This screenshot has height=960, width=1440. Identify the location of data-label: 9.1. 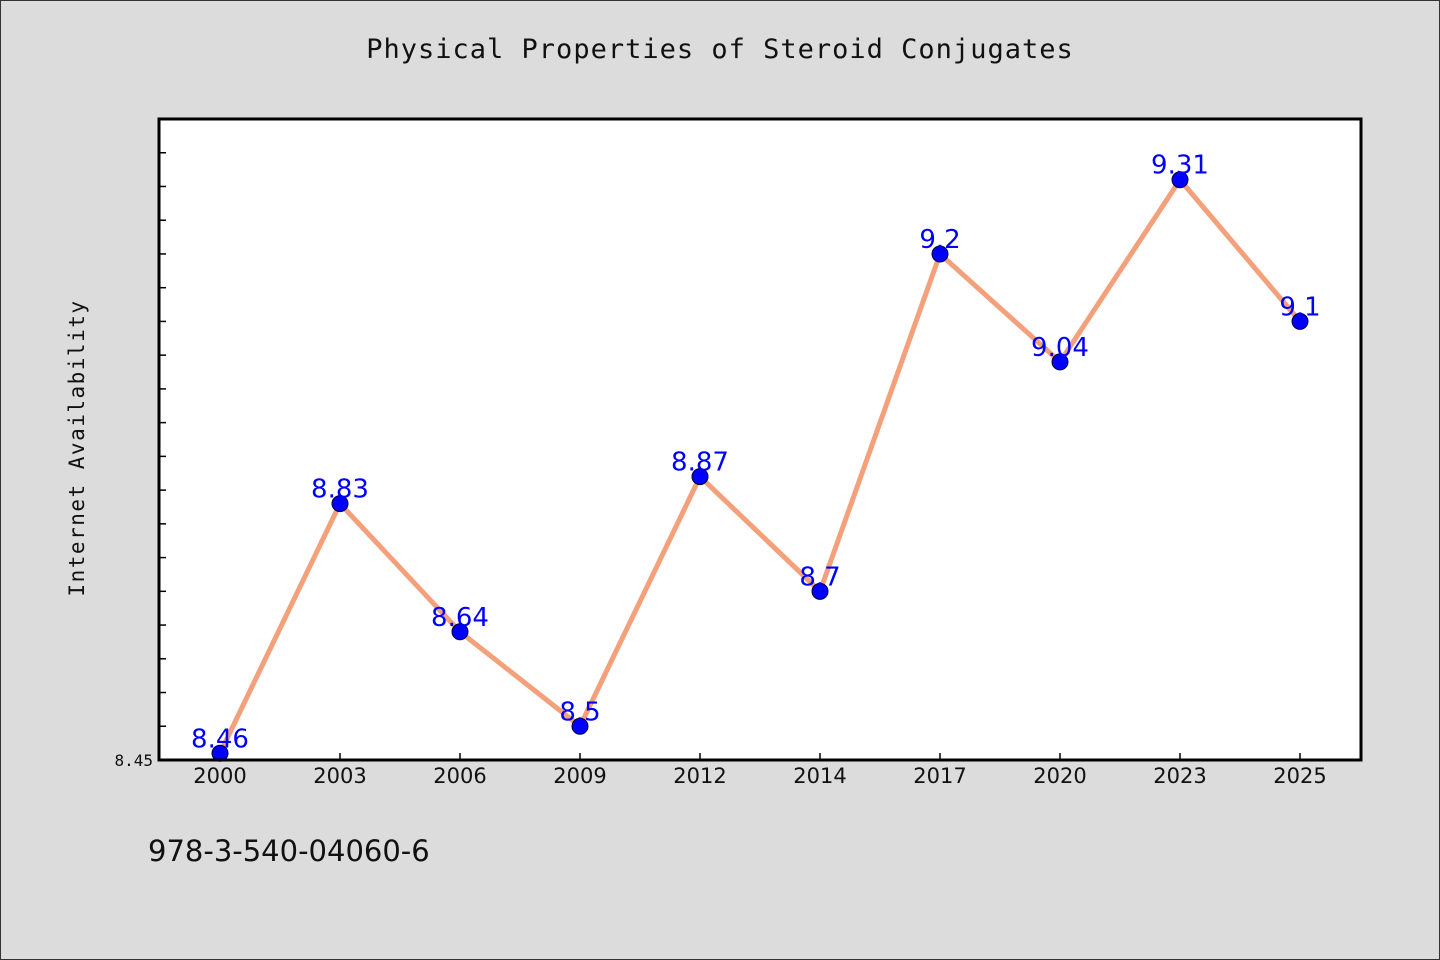
(1299, 307).